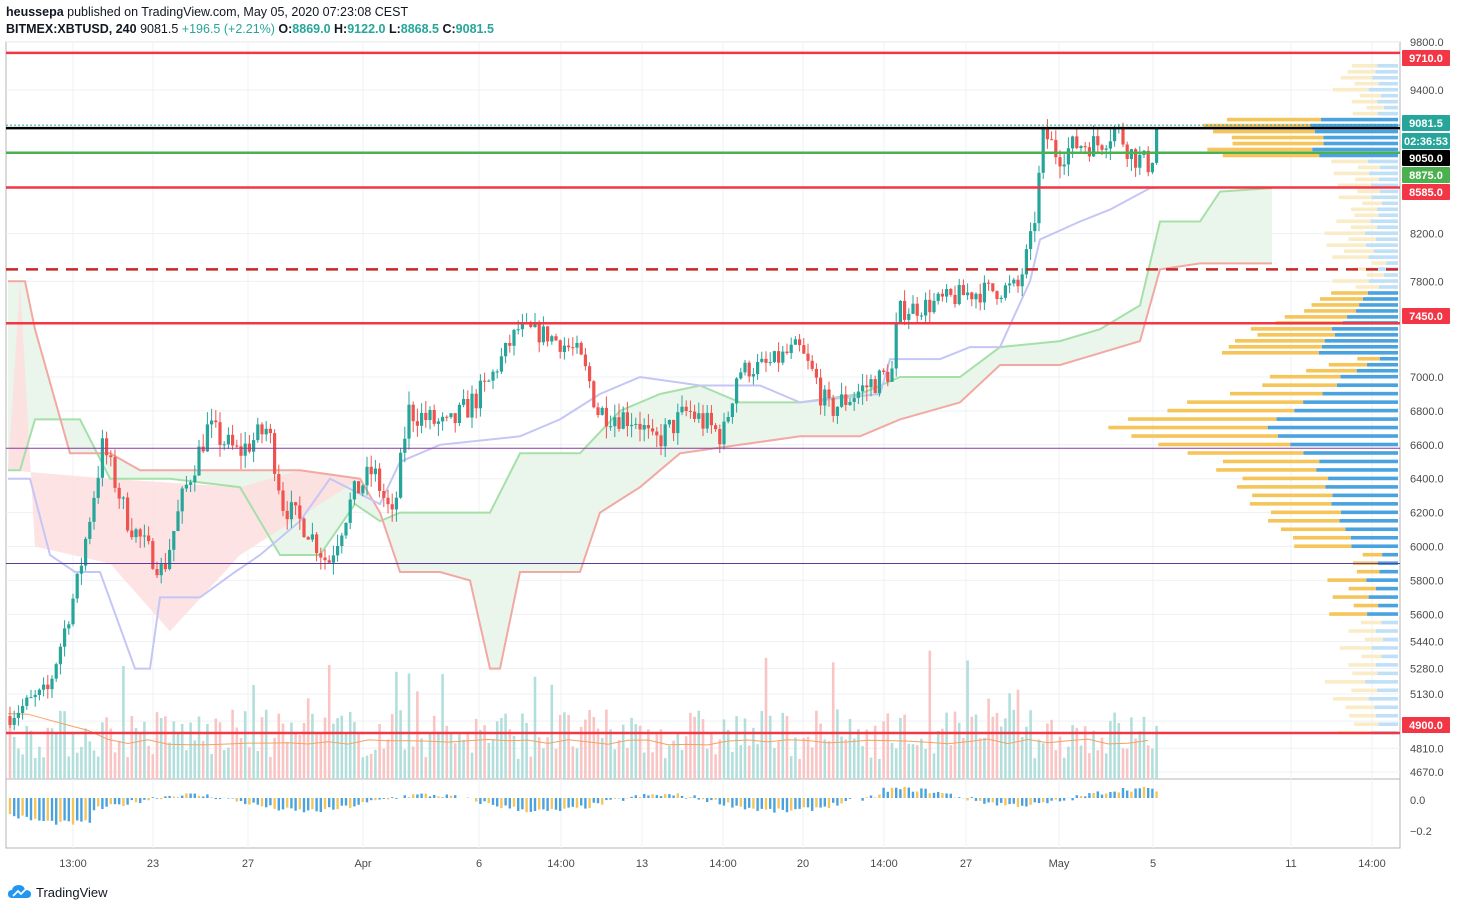  Describe the element at coordinates (474, 29) in the screenshot. I see `close-value: 9081.5` at that location.